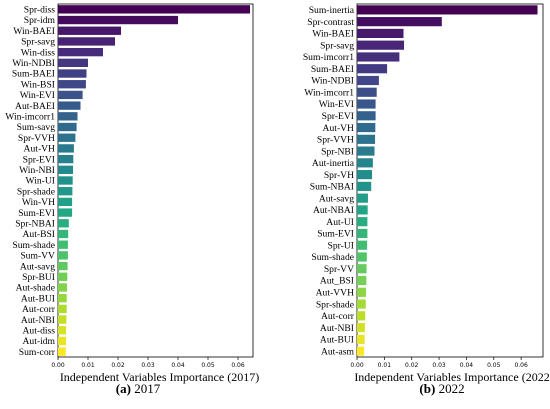 The height and width of the screenshot is (409, 550). Describe the element at coordinates (178, 365) in the screenshot. I see `x-tick-label: 0.04` at that location.